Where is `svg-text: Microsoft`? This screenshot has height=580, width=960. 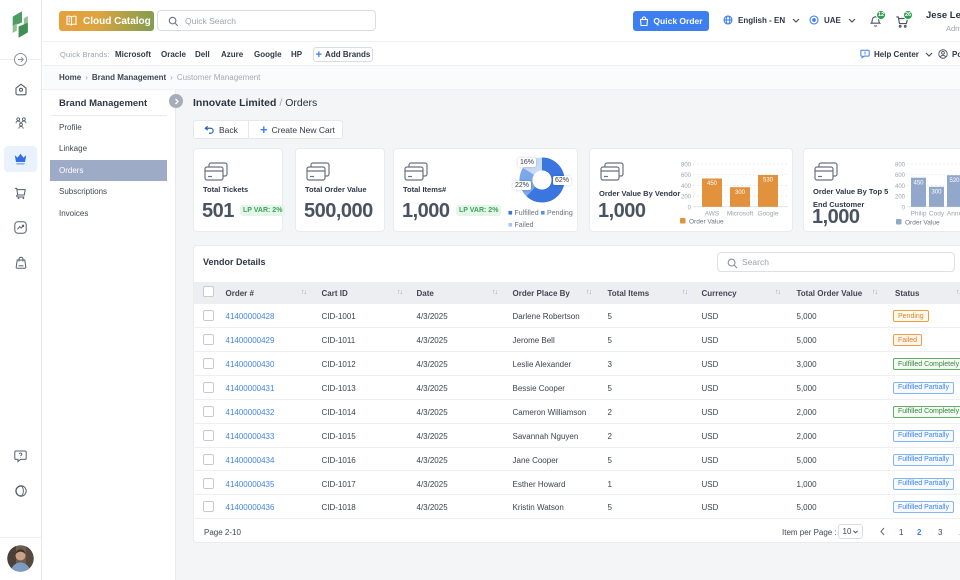
svg-text: Microsoft is located at coordinates (740, 214).